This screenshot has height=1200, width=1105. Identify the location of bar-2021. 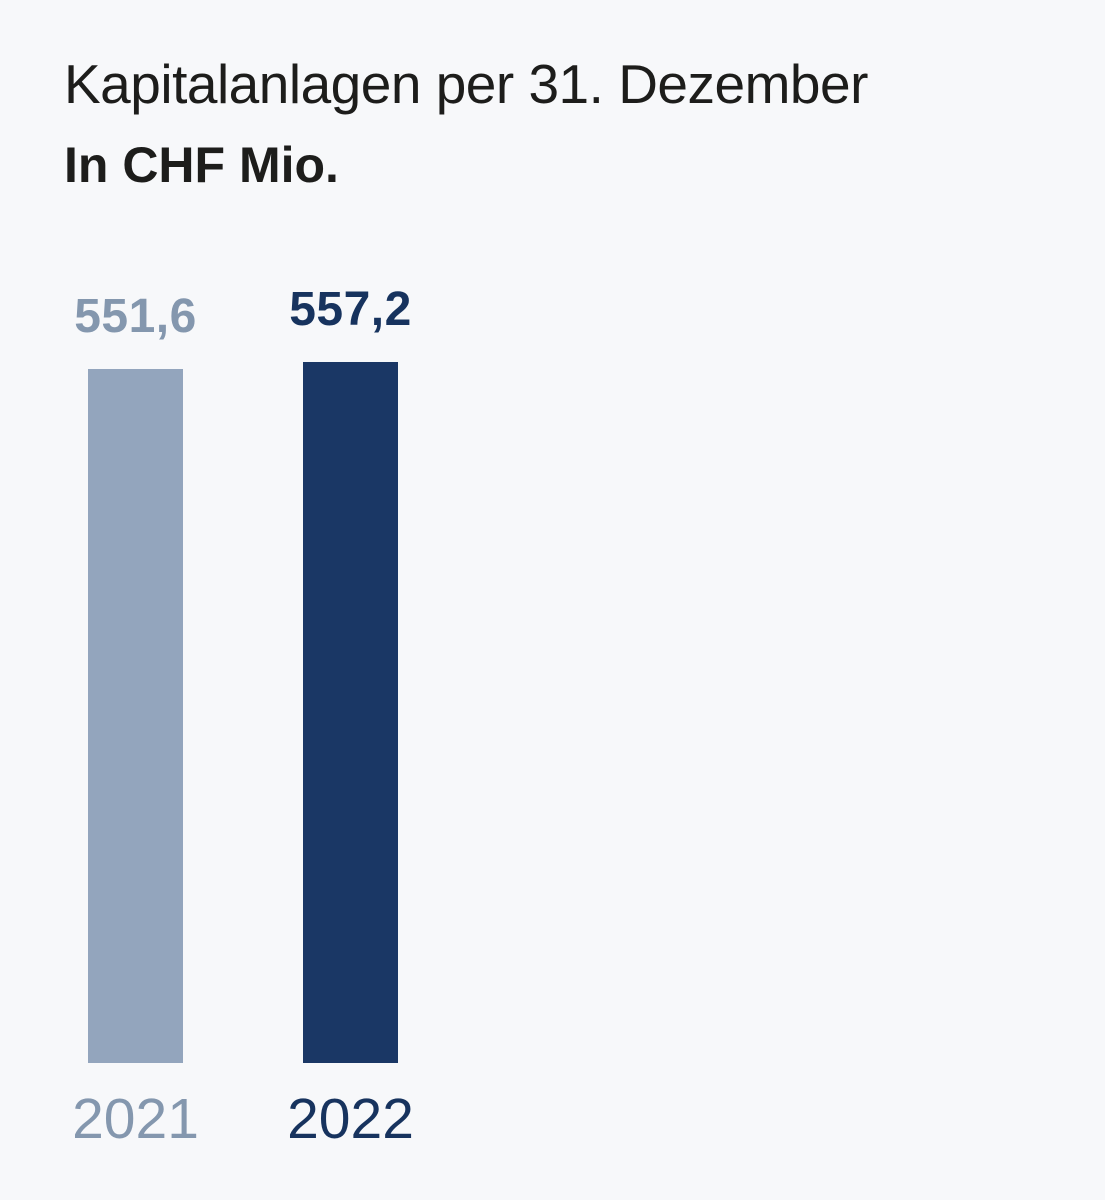
(135, 716).